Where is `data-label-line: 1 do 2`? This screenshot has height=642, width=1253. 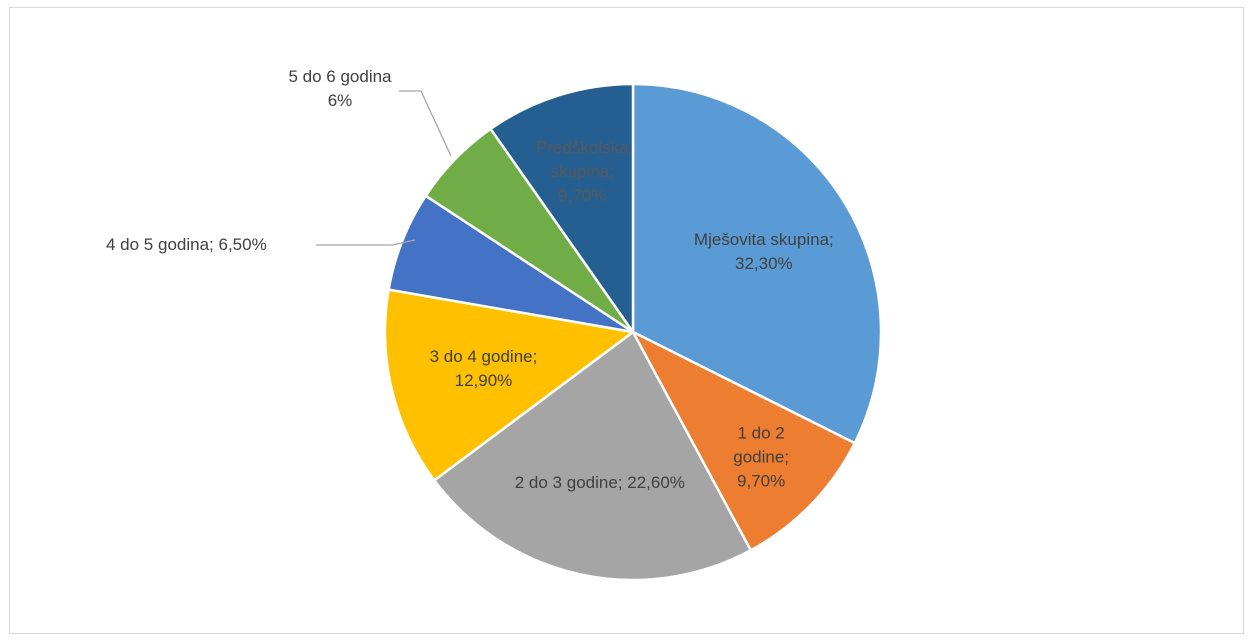 data-label-line: 1 do 2 is located at coordinates (761, 432).